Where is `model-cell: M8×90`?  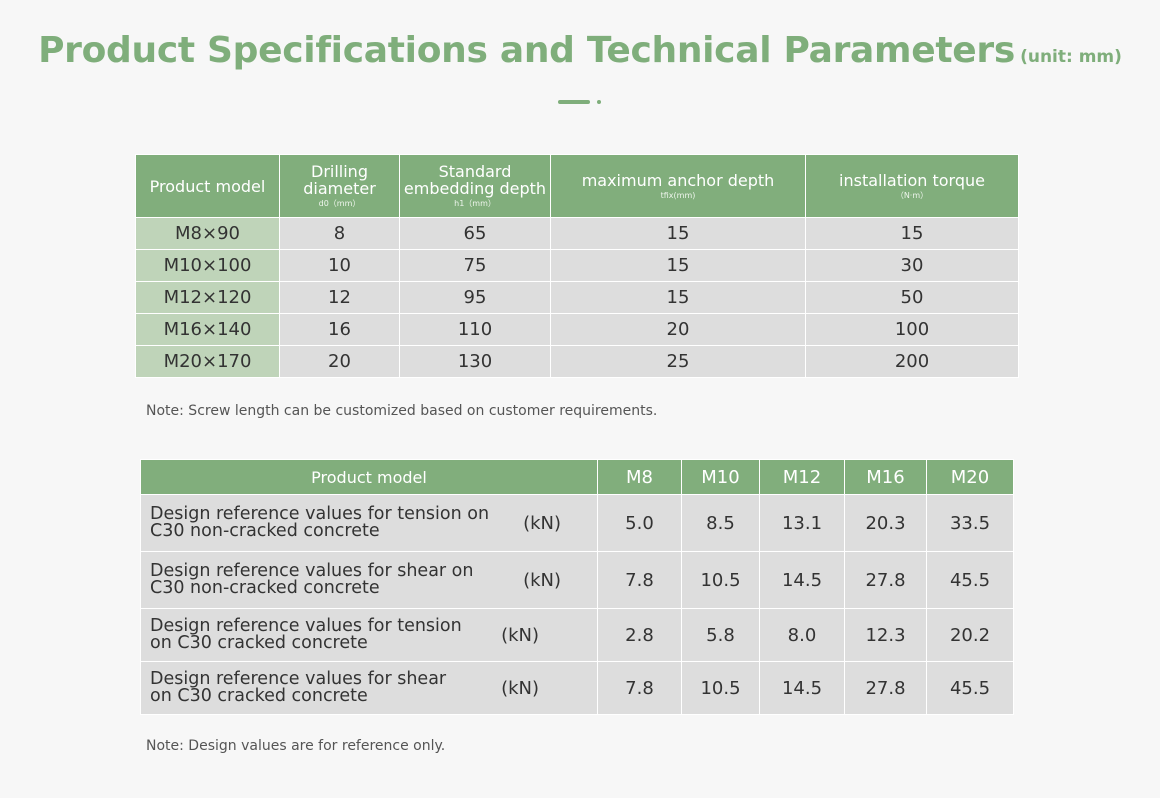
model-cell: M8×90 is located at coordinates (207, 233).